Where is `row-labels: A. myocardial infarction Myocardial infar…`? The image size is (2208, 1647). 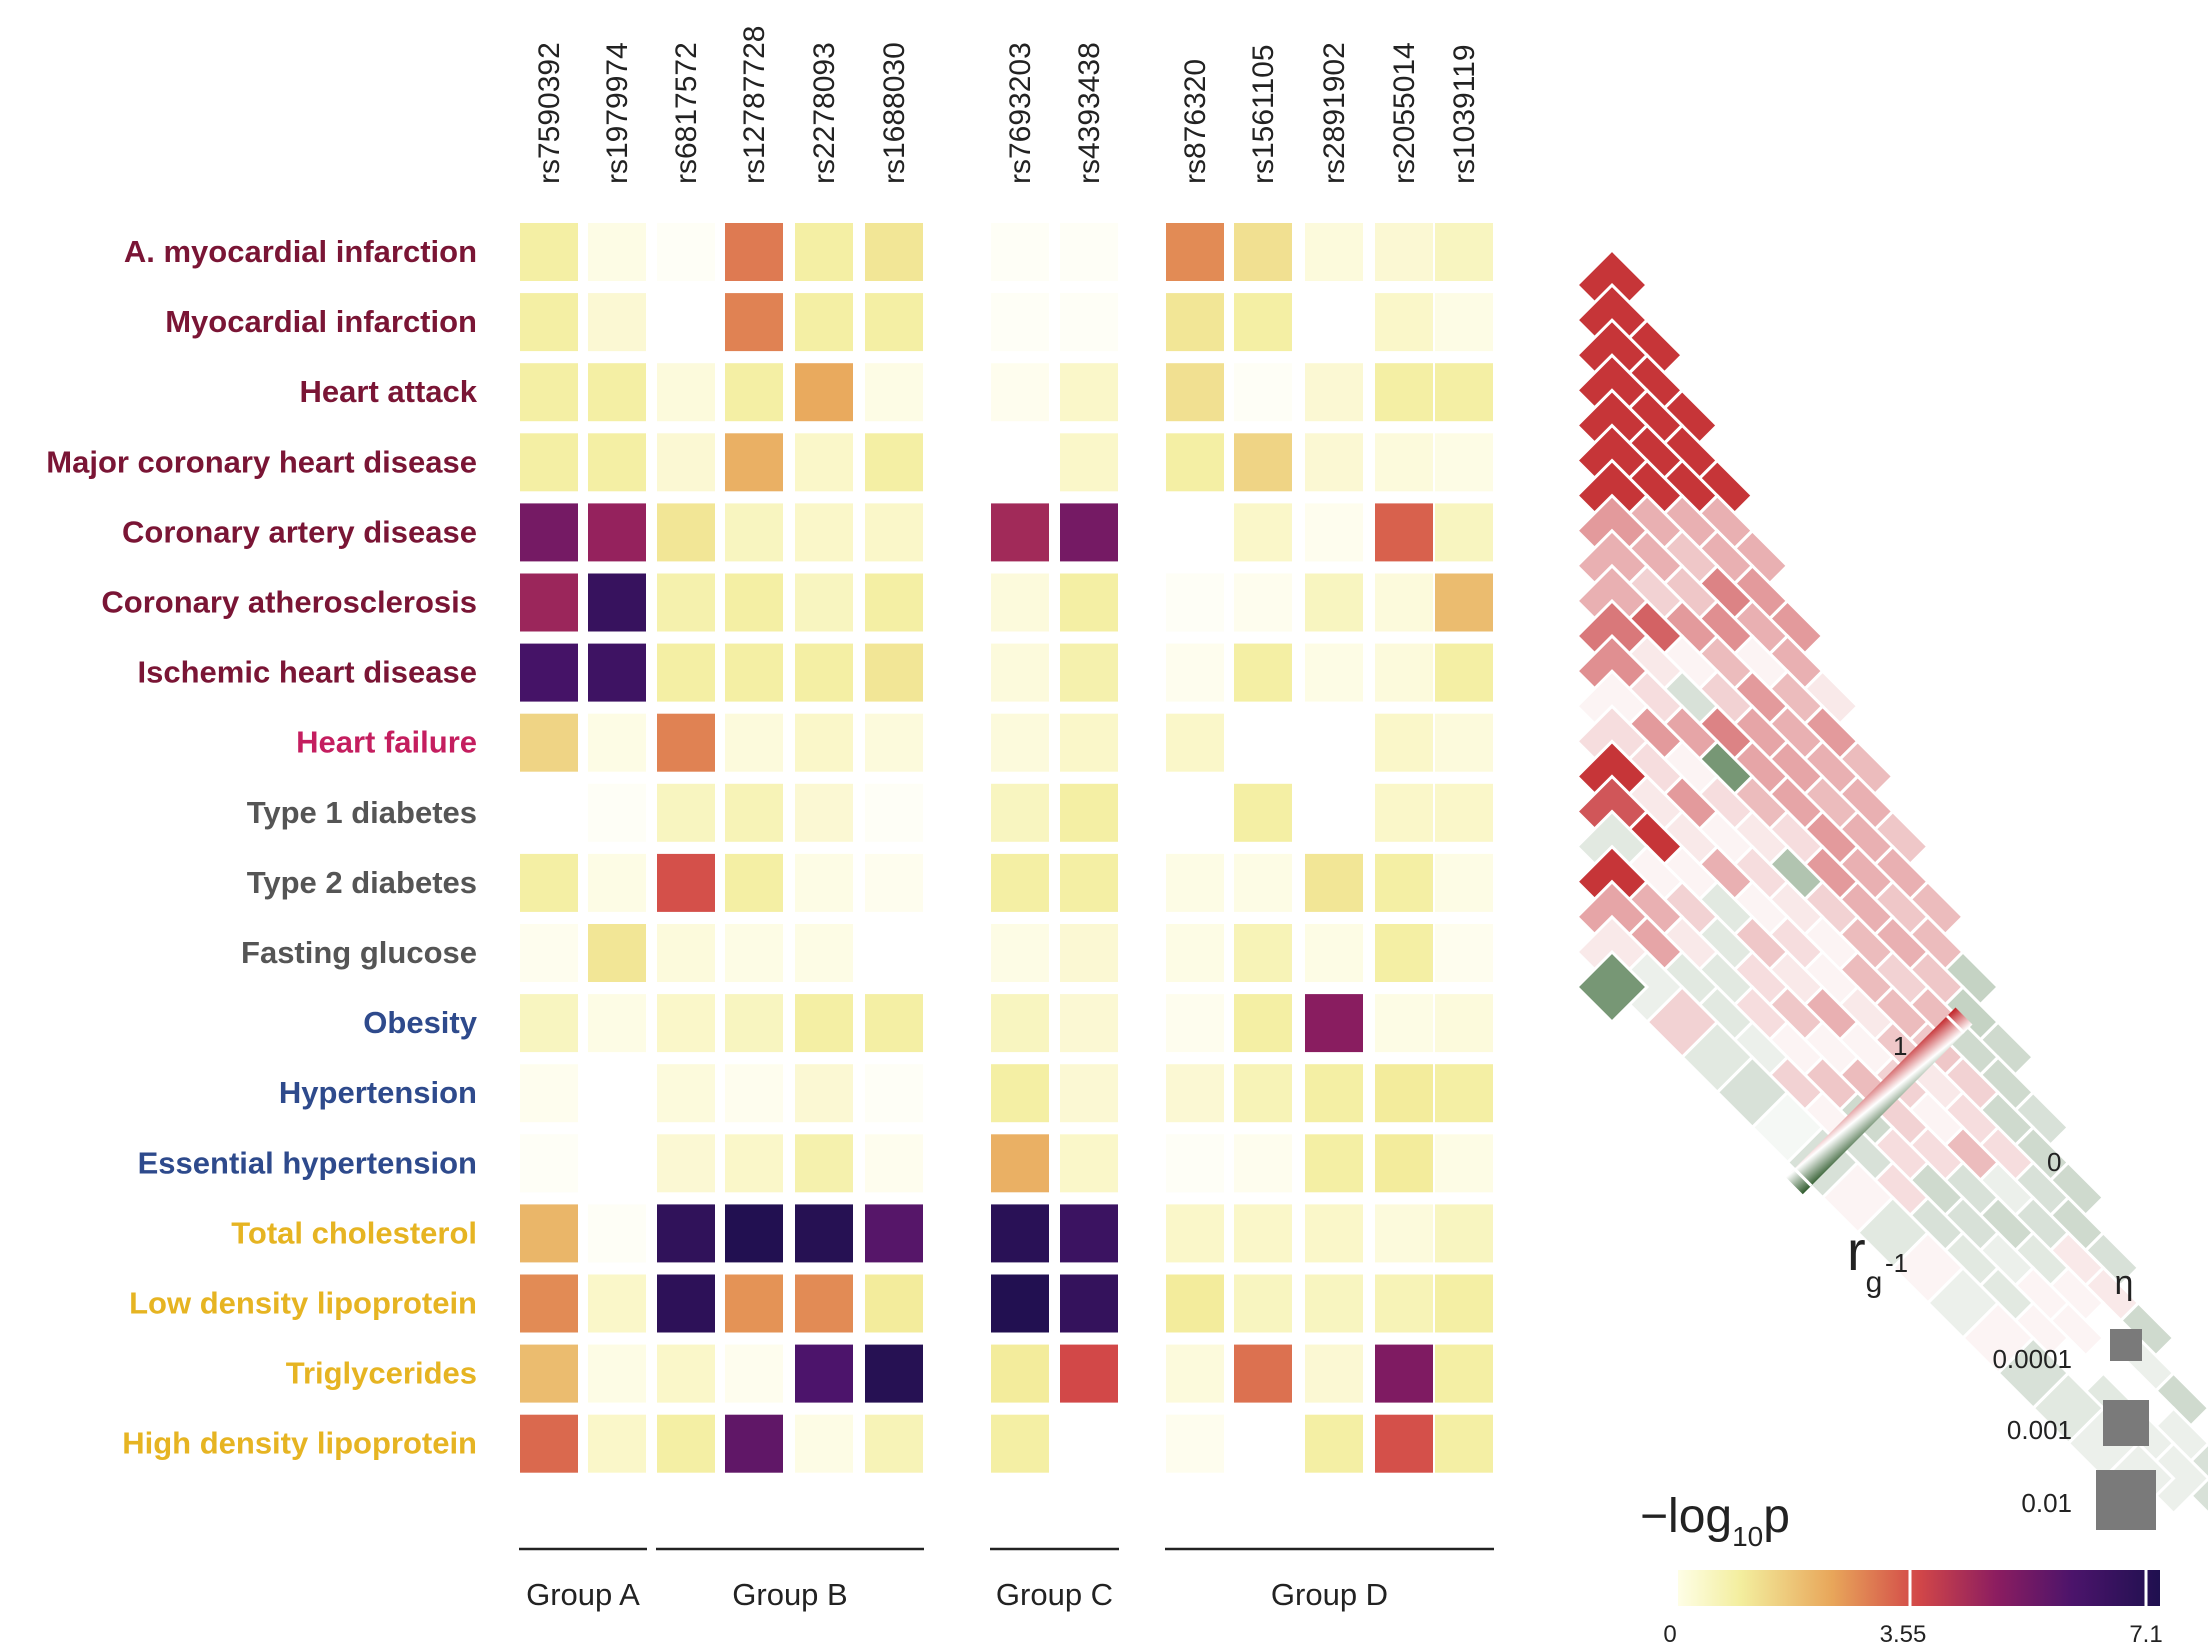 row-labels: A. myocardial infarction Myocardial infar… is located at coordinates (261, 847).